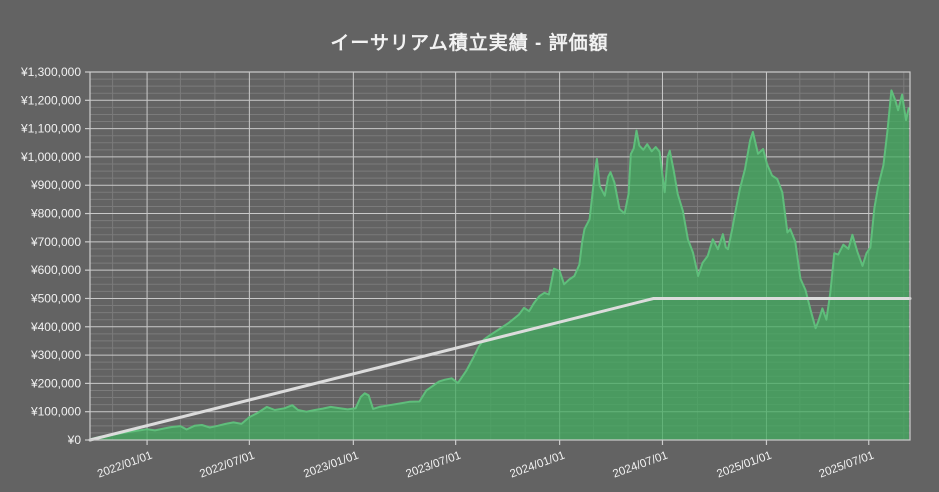  I want to click on y-tick-label: ¥1,100,000, so click(50, 129).